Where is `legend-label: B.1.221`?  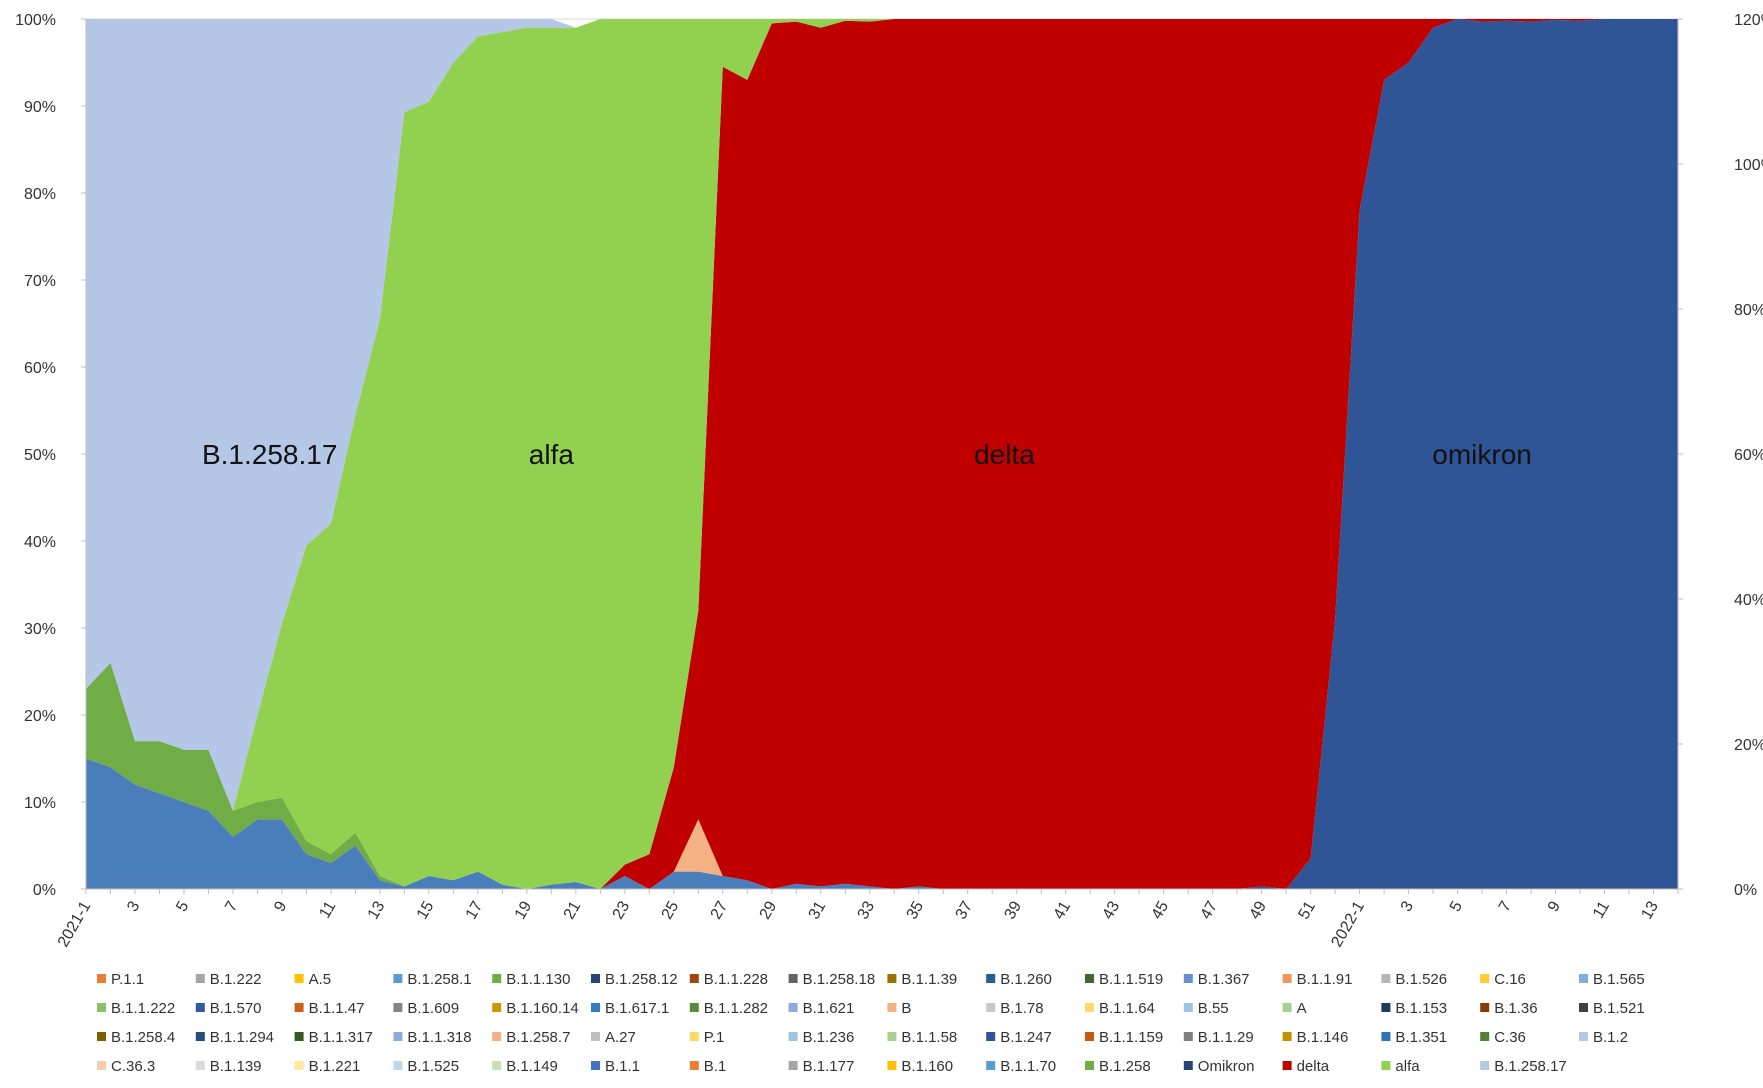 legend-label: B.1.221 is located at coordinates (335, 1066).